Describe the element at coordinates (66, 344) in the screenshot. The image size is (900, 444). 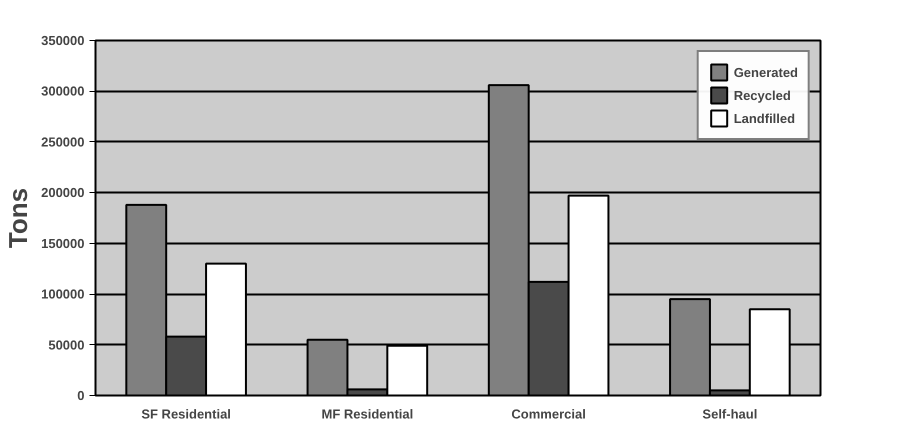
I see `y-tick-label: 50000` at that location.